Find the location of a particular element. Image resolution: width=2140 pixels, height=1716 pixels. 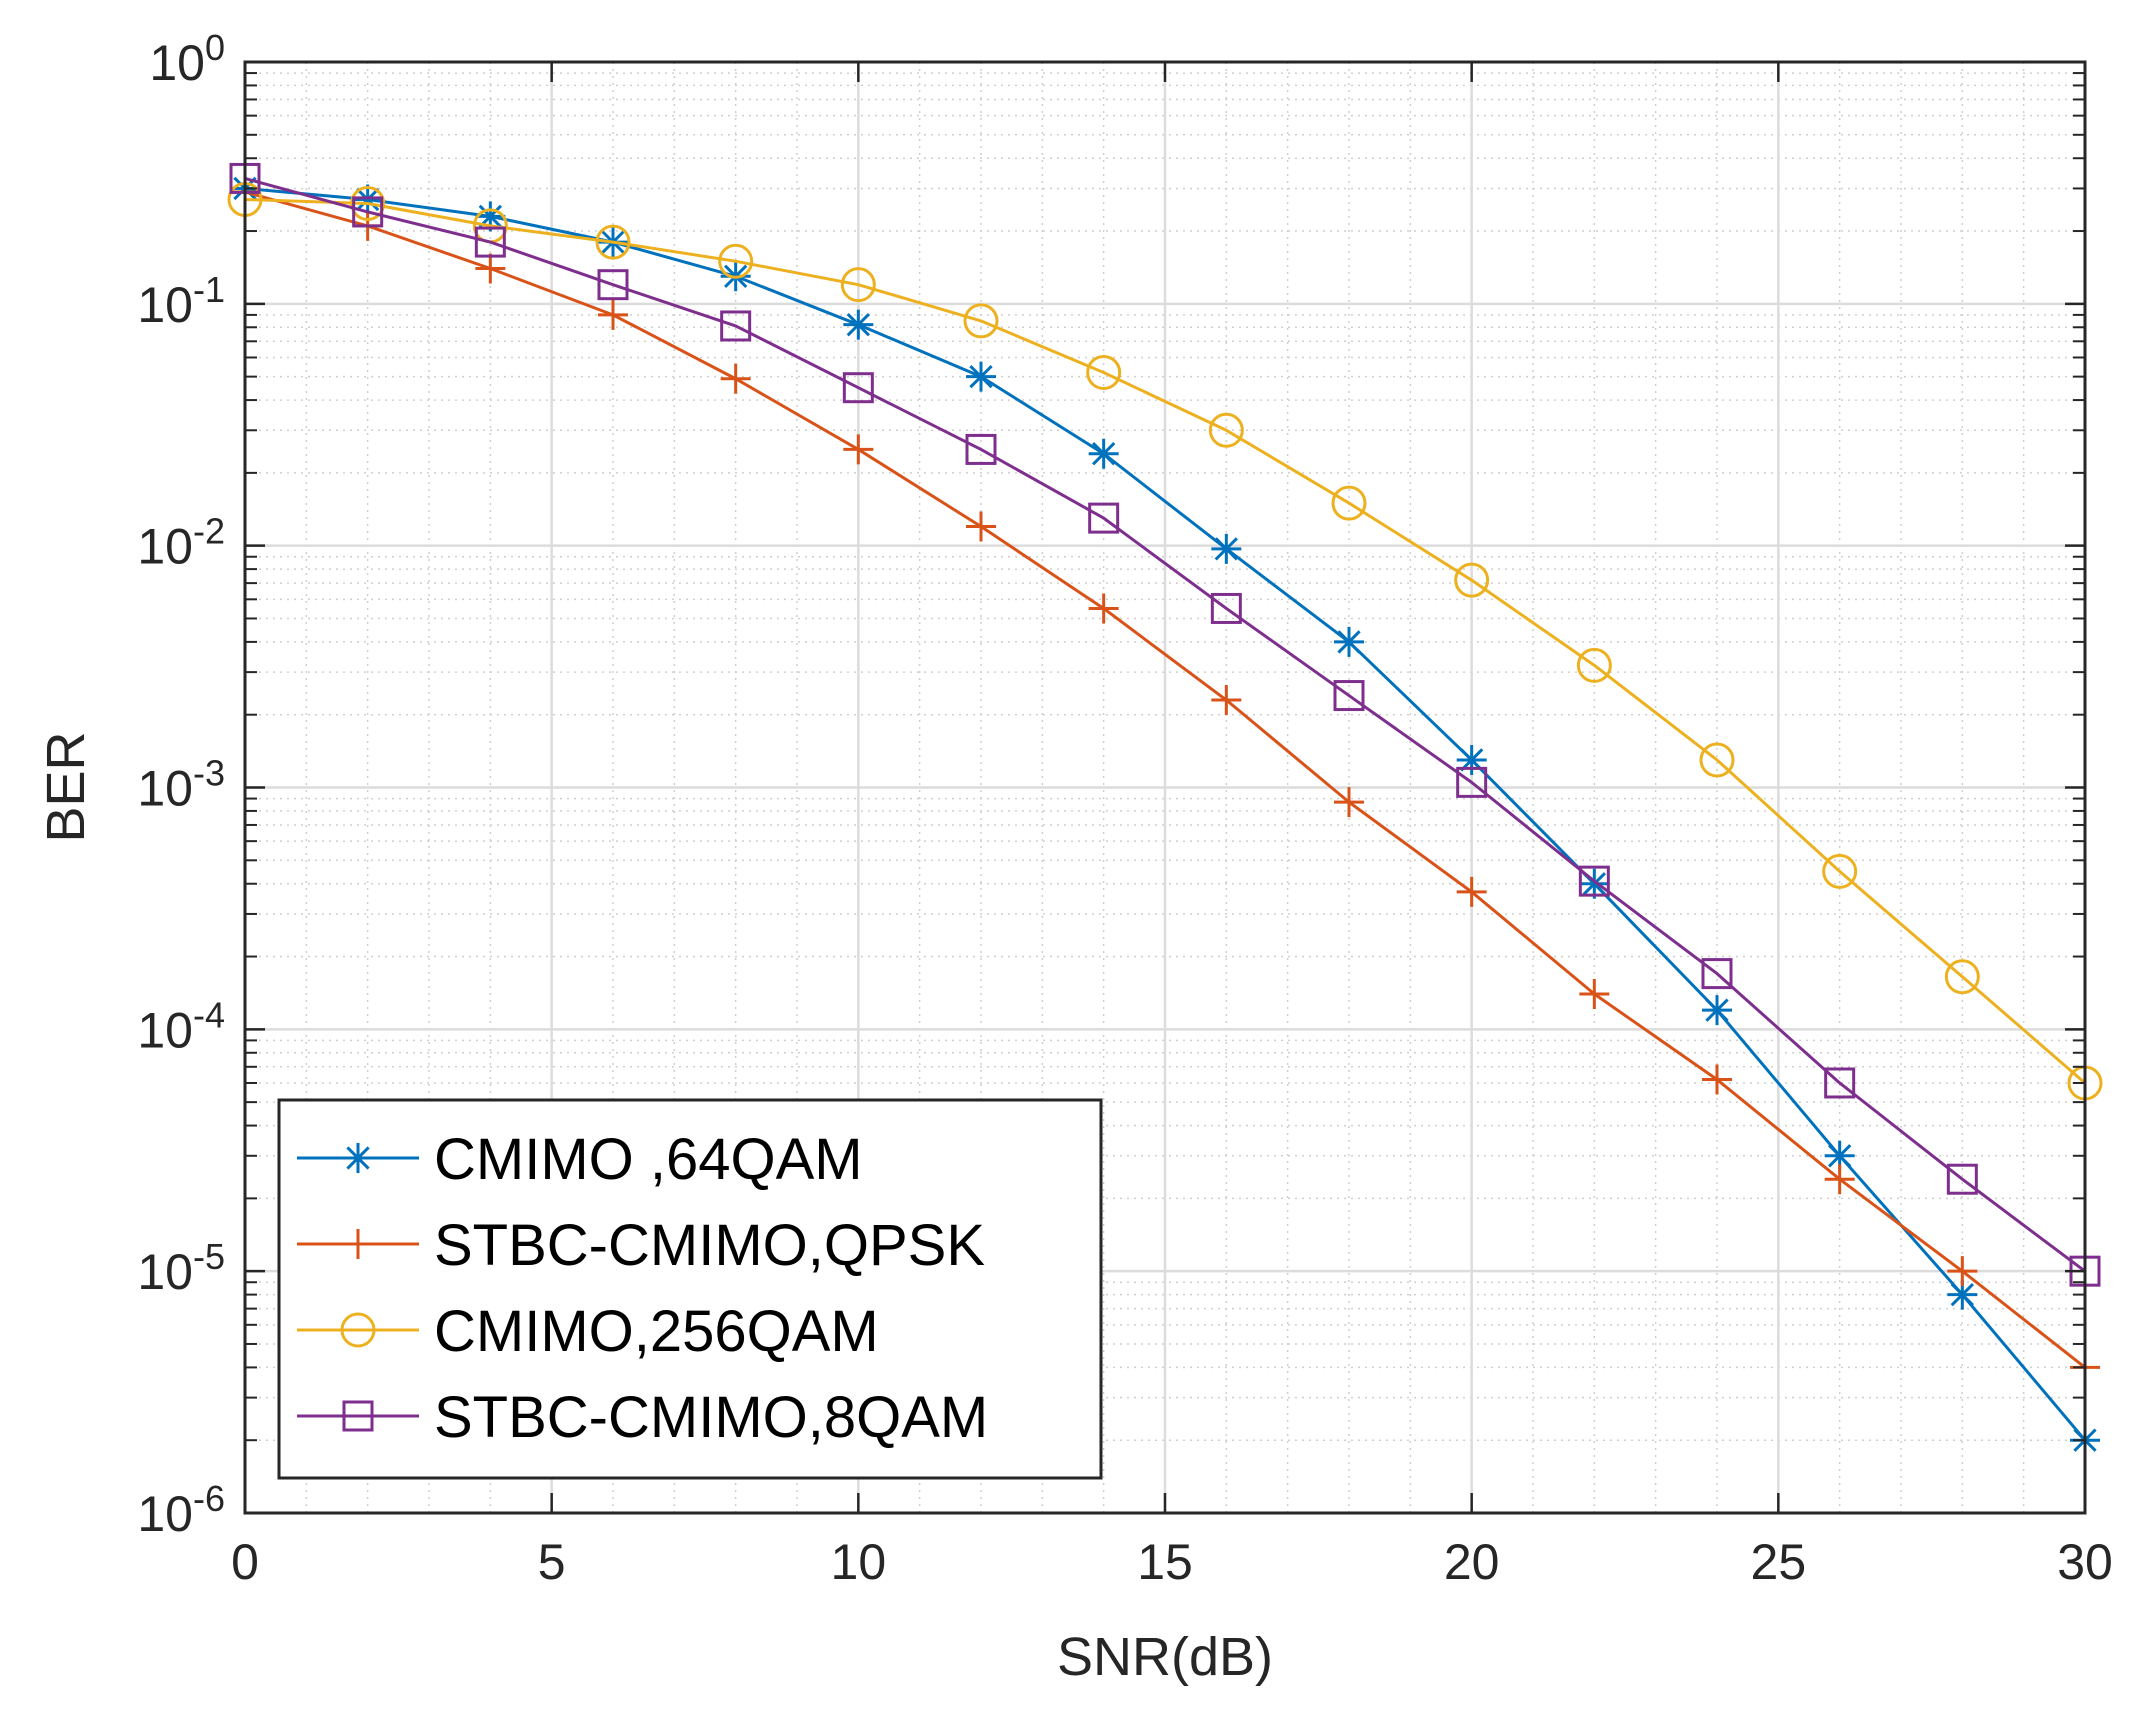

legend-item-cmimo-256qam: CMIMO,256QAM is located at coordinates (588, 1331).